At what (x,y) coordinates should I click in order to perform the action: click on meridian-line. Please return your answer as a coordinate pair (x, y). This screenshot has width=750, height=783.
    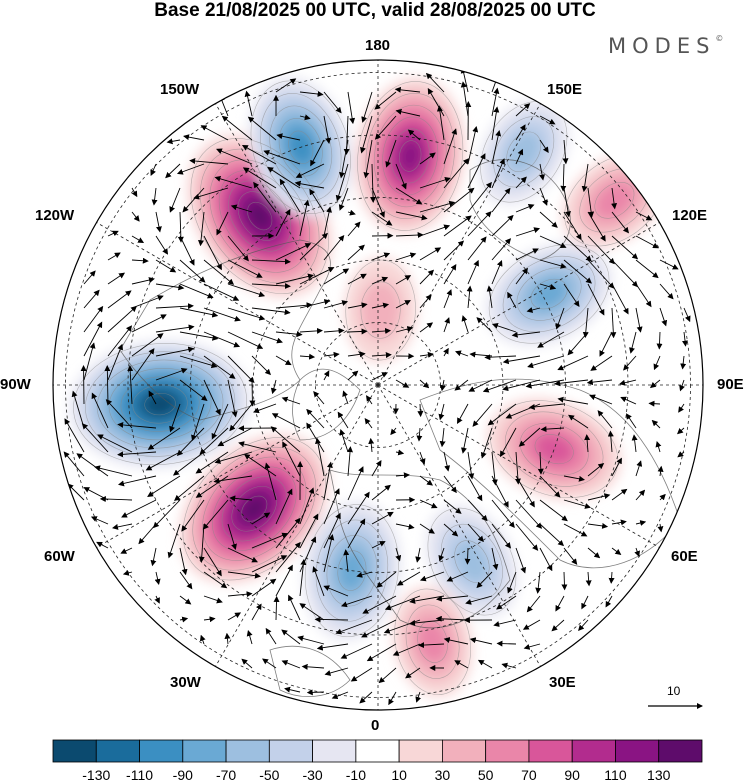
    Looking at the image, I should click on (232, 300).